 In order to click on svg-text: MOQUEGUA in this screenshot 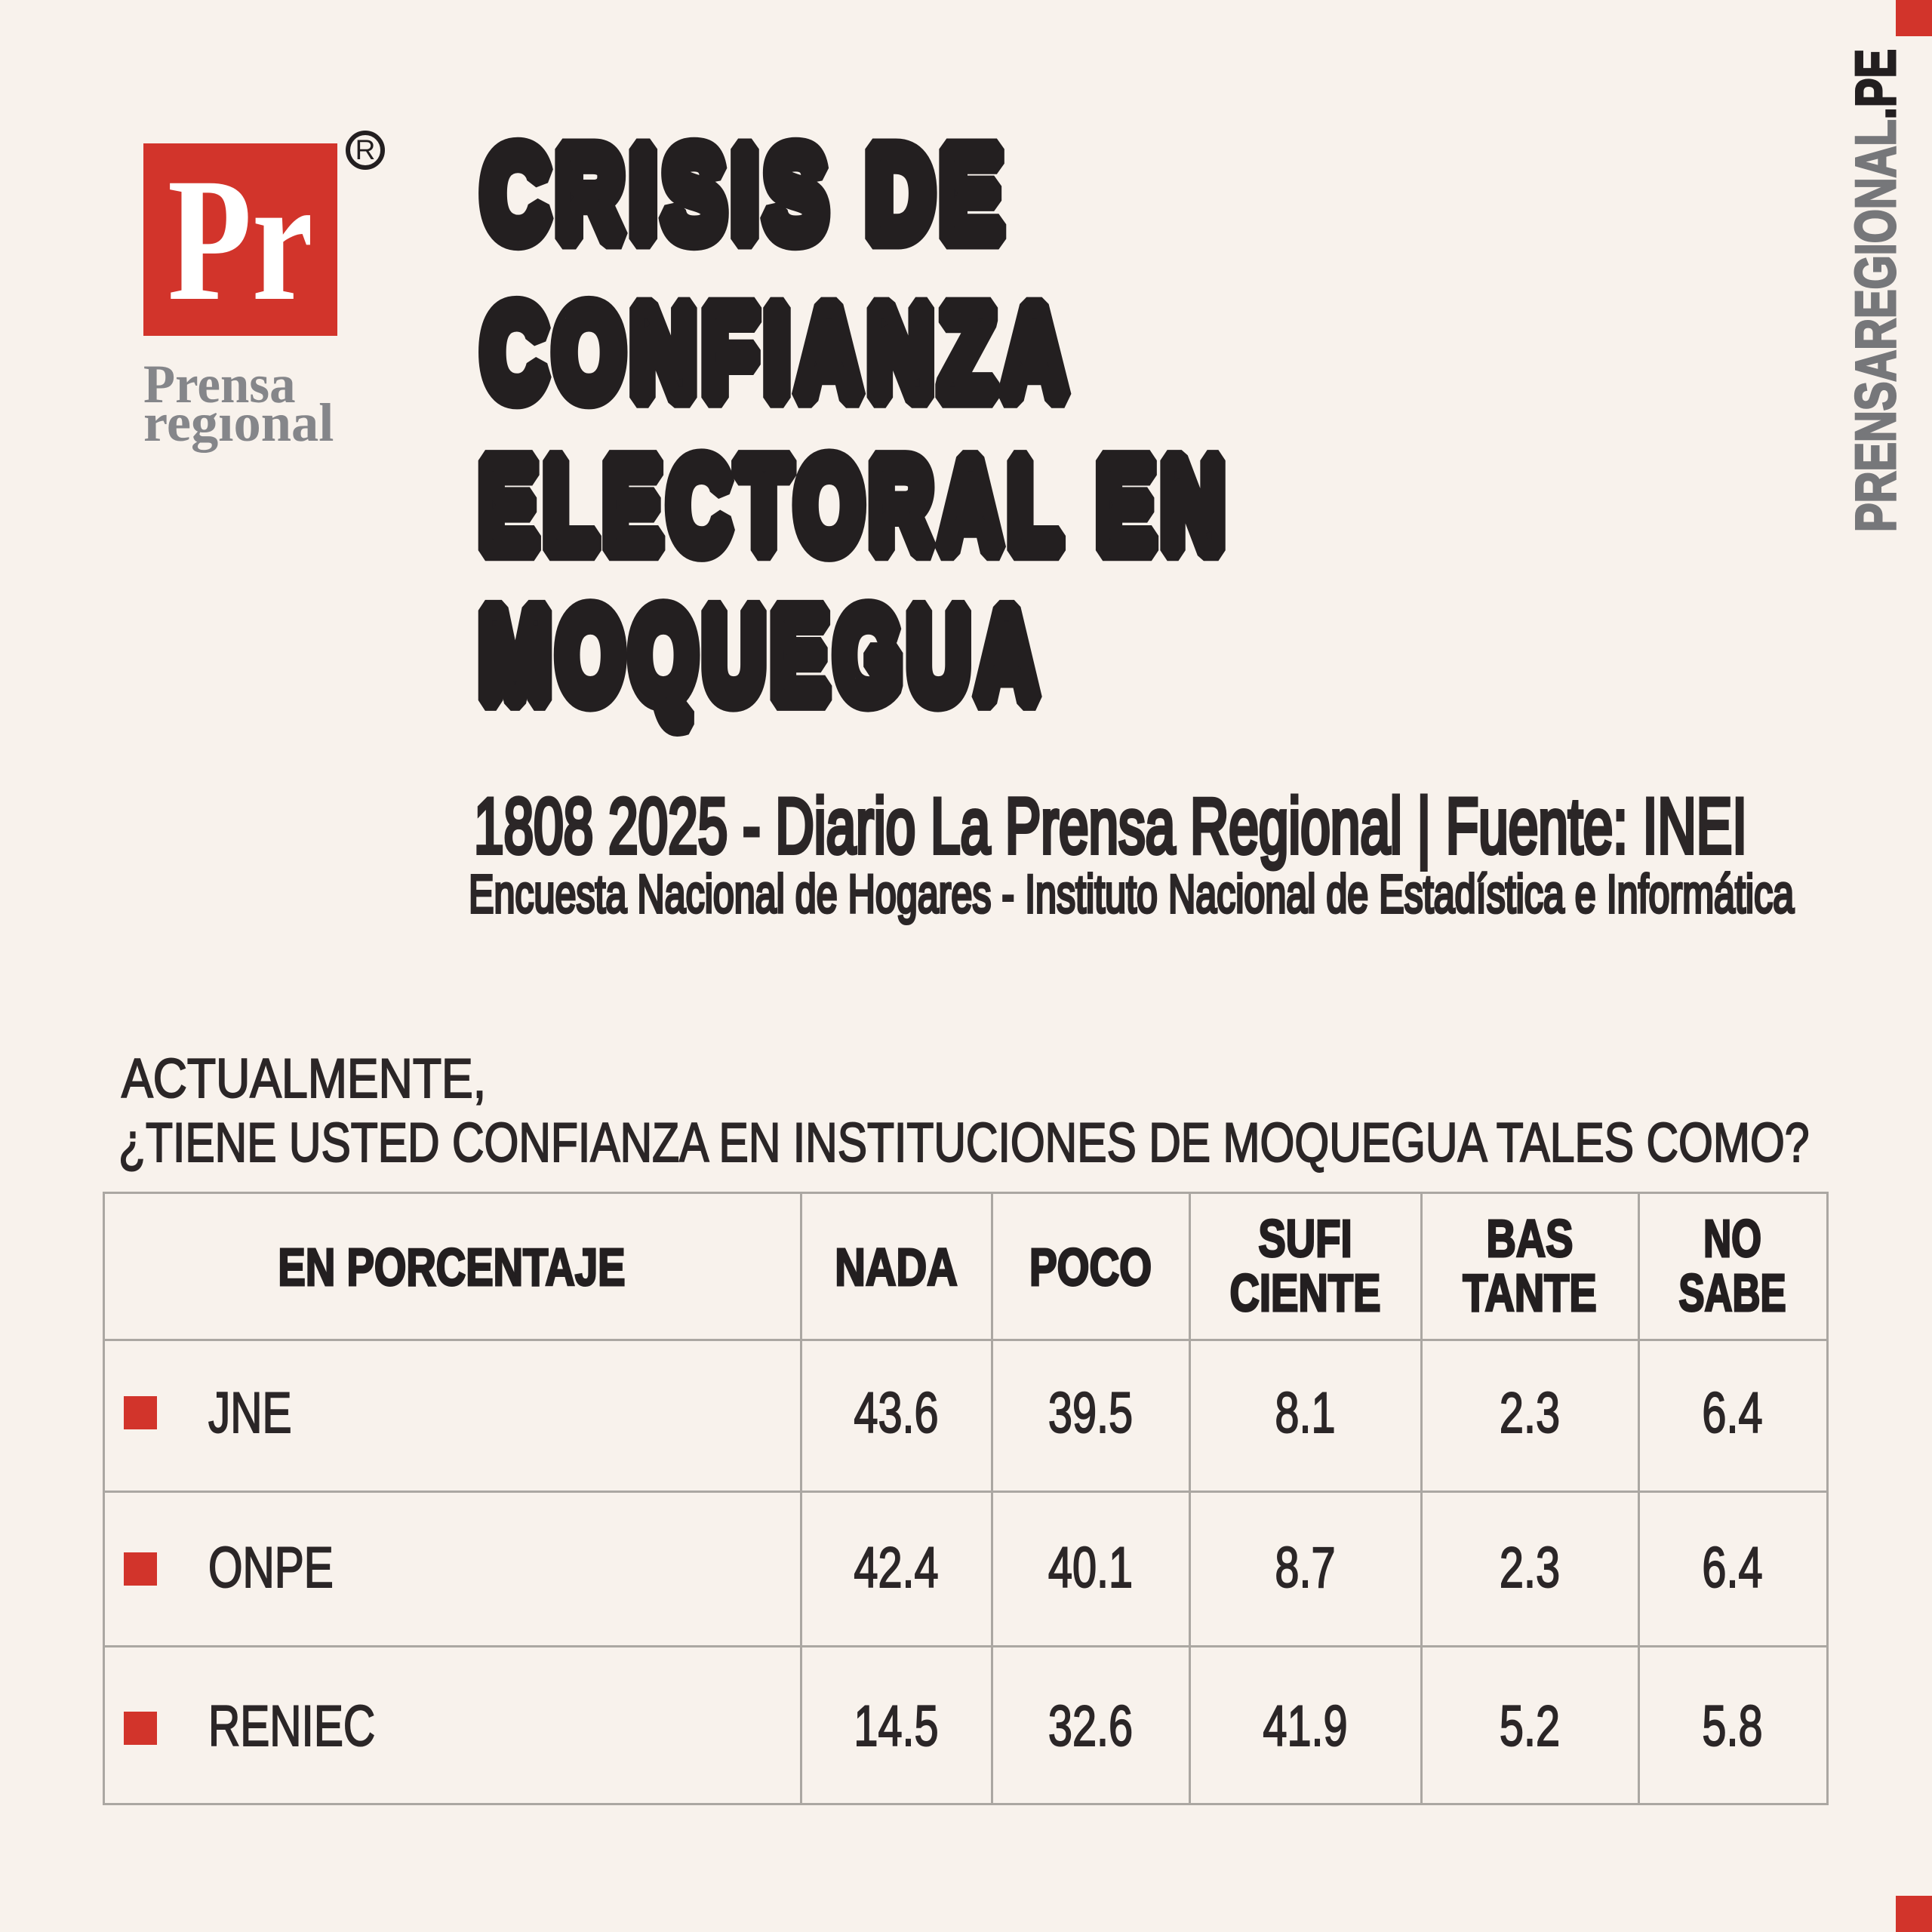, I will do `click(761, 655)`.